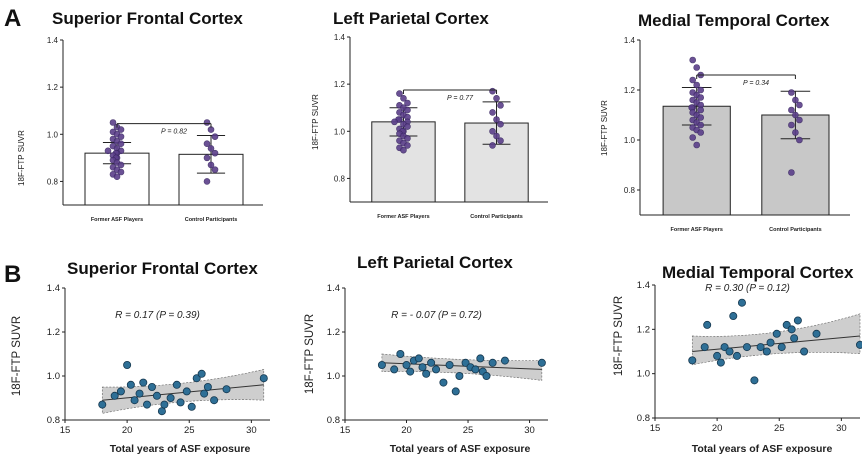 The height and width of the screenshot is (457, 862). I want to click on regression-line, so click(776, 343).